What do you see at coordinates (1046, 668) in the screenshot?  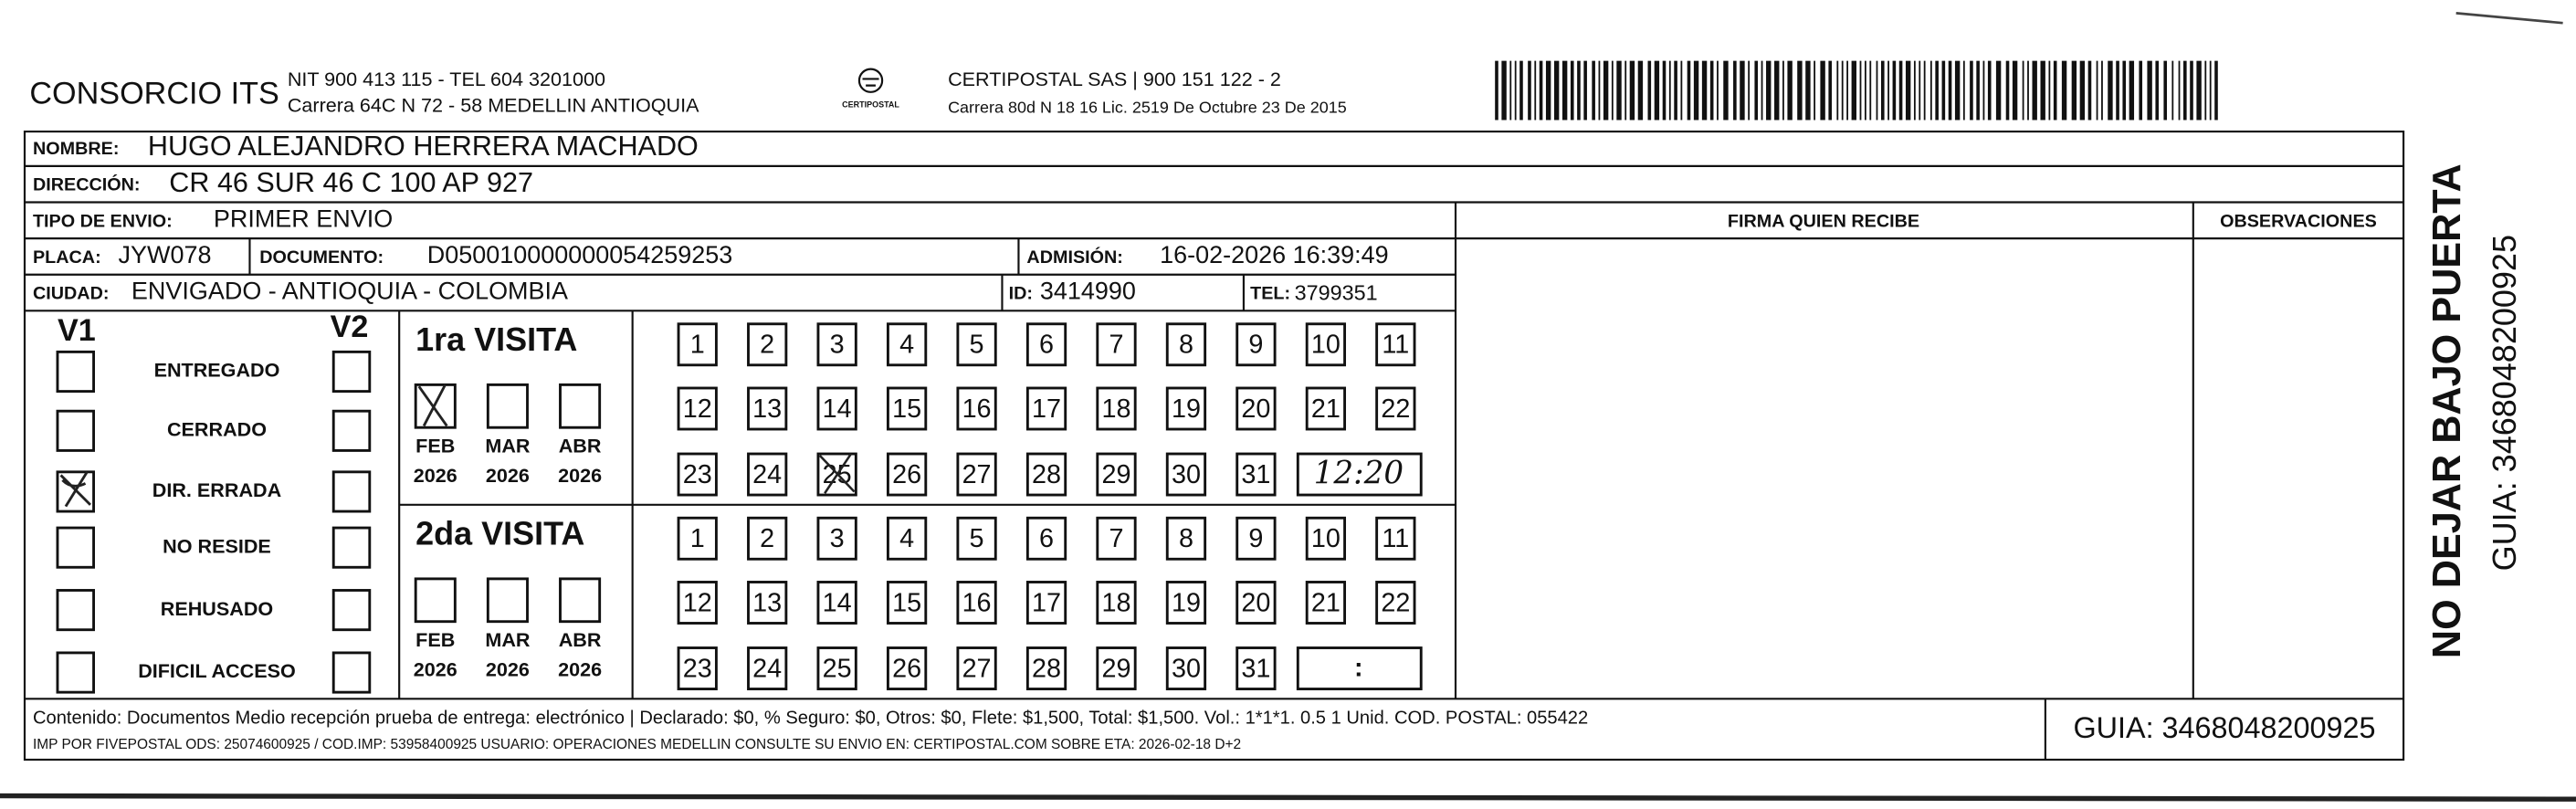 I see `day: 28` at bounding box center [1046, 668].